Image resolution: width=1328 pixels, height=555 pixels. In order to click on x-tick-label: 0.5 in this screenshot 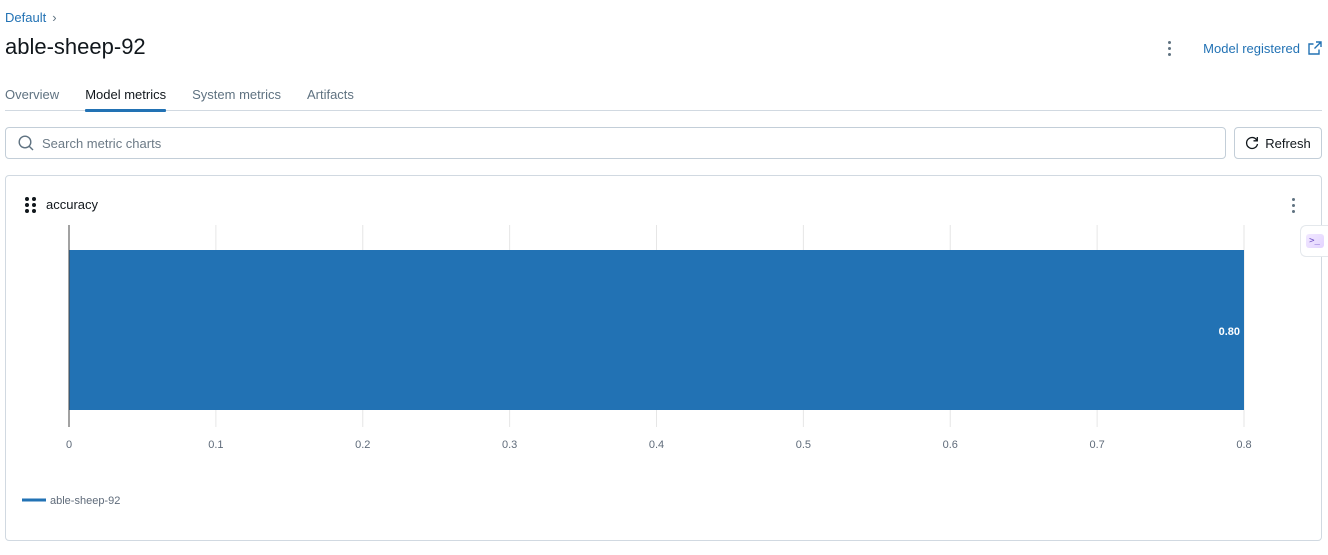, I will do `click(803, 445)`.